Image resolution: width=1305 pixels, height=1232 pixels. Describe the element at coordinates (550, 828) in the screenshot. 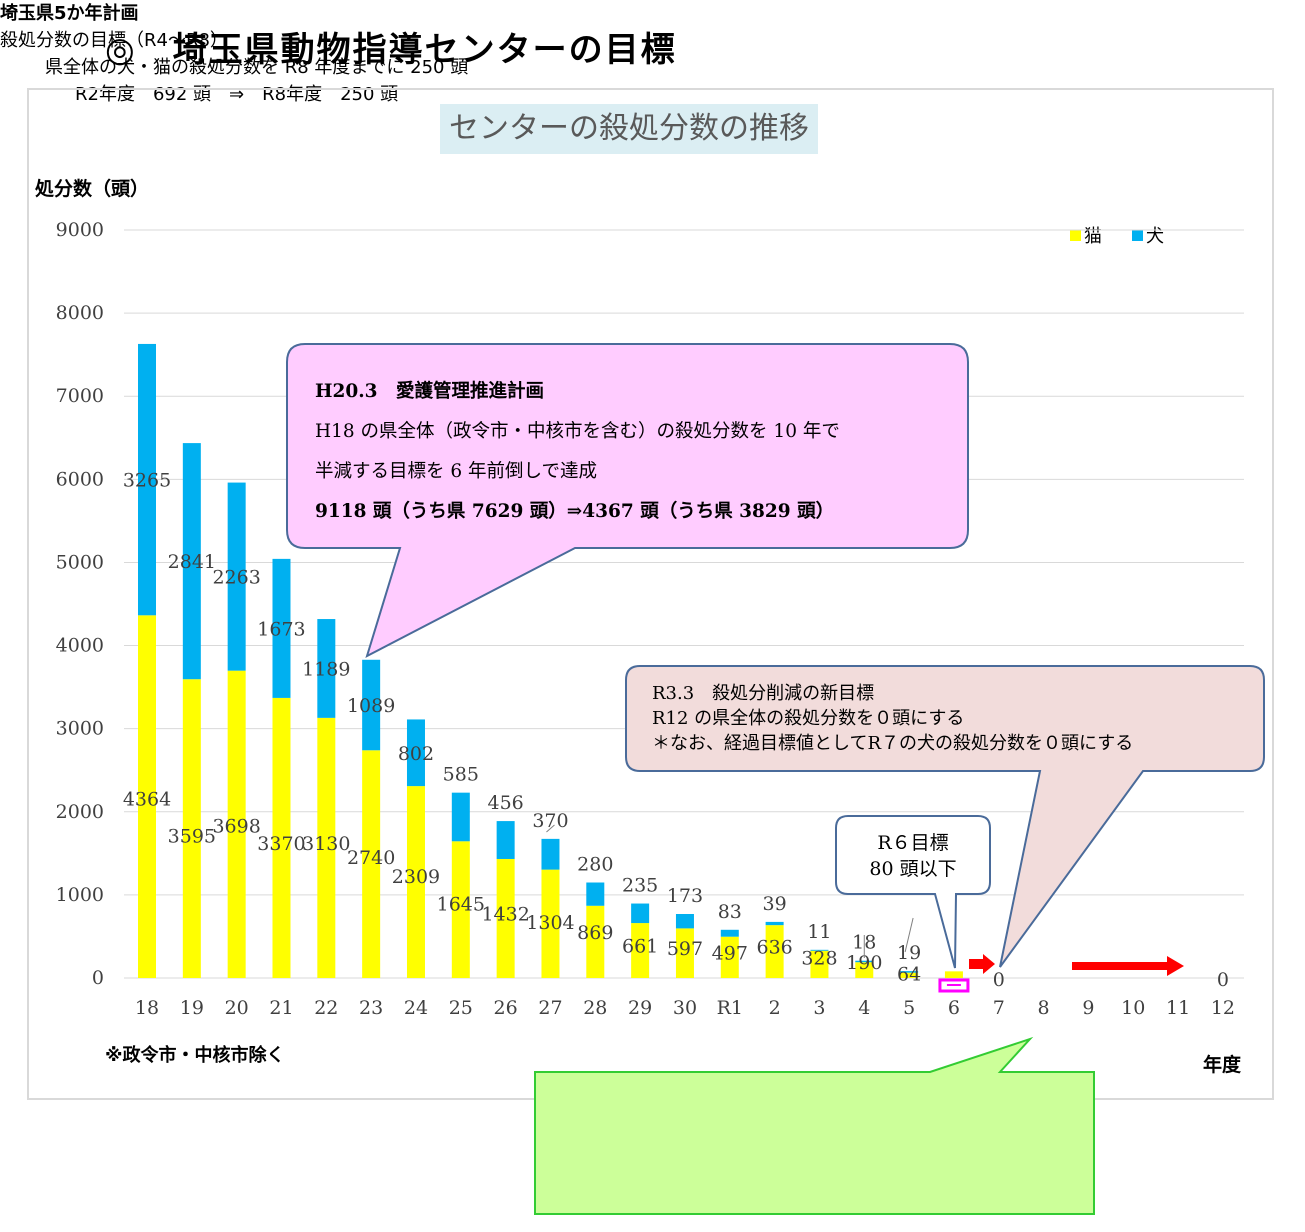

I see `leader-line` at that location.